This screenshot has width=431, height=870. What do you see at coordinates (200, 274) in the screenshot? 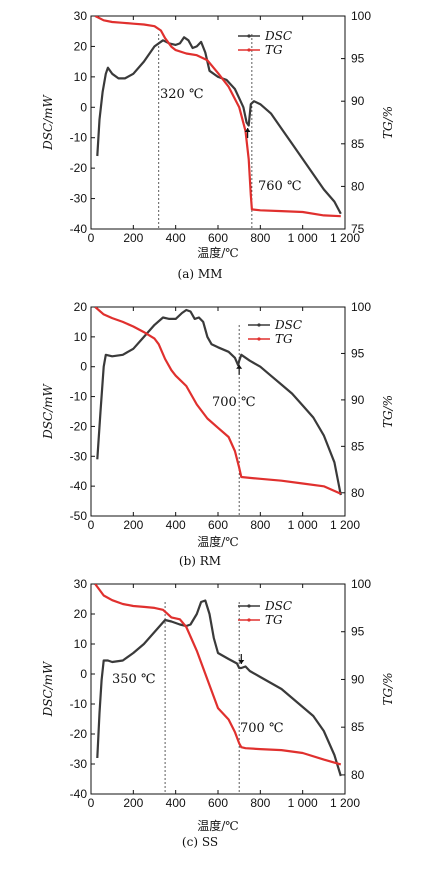
I see `panel-caption: (a) MM` at bounding box center [200, 274].